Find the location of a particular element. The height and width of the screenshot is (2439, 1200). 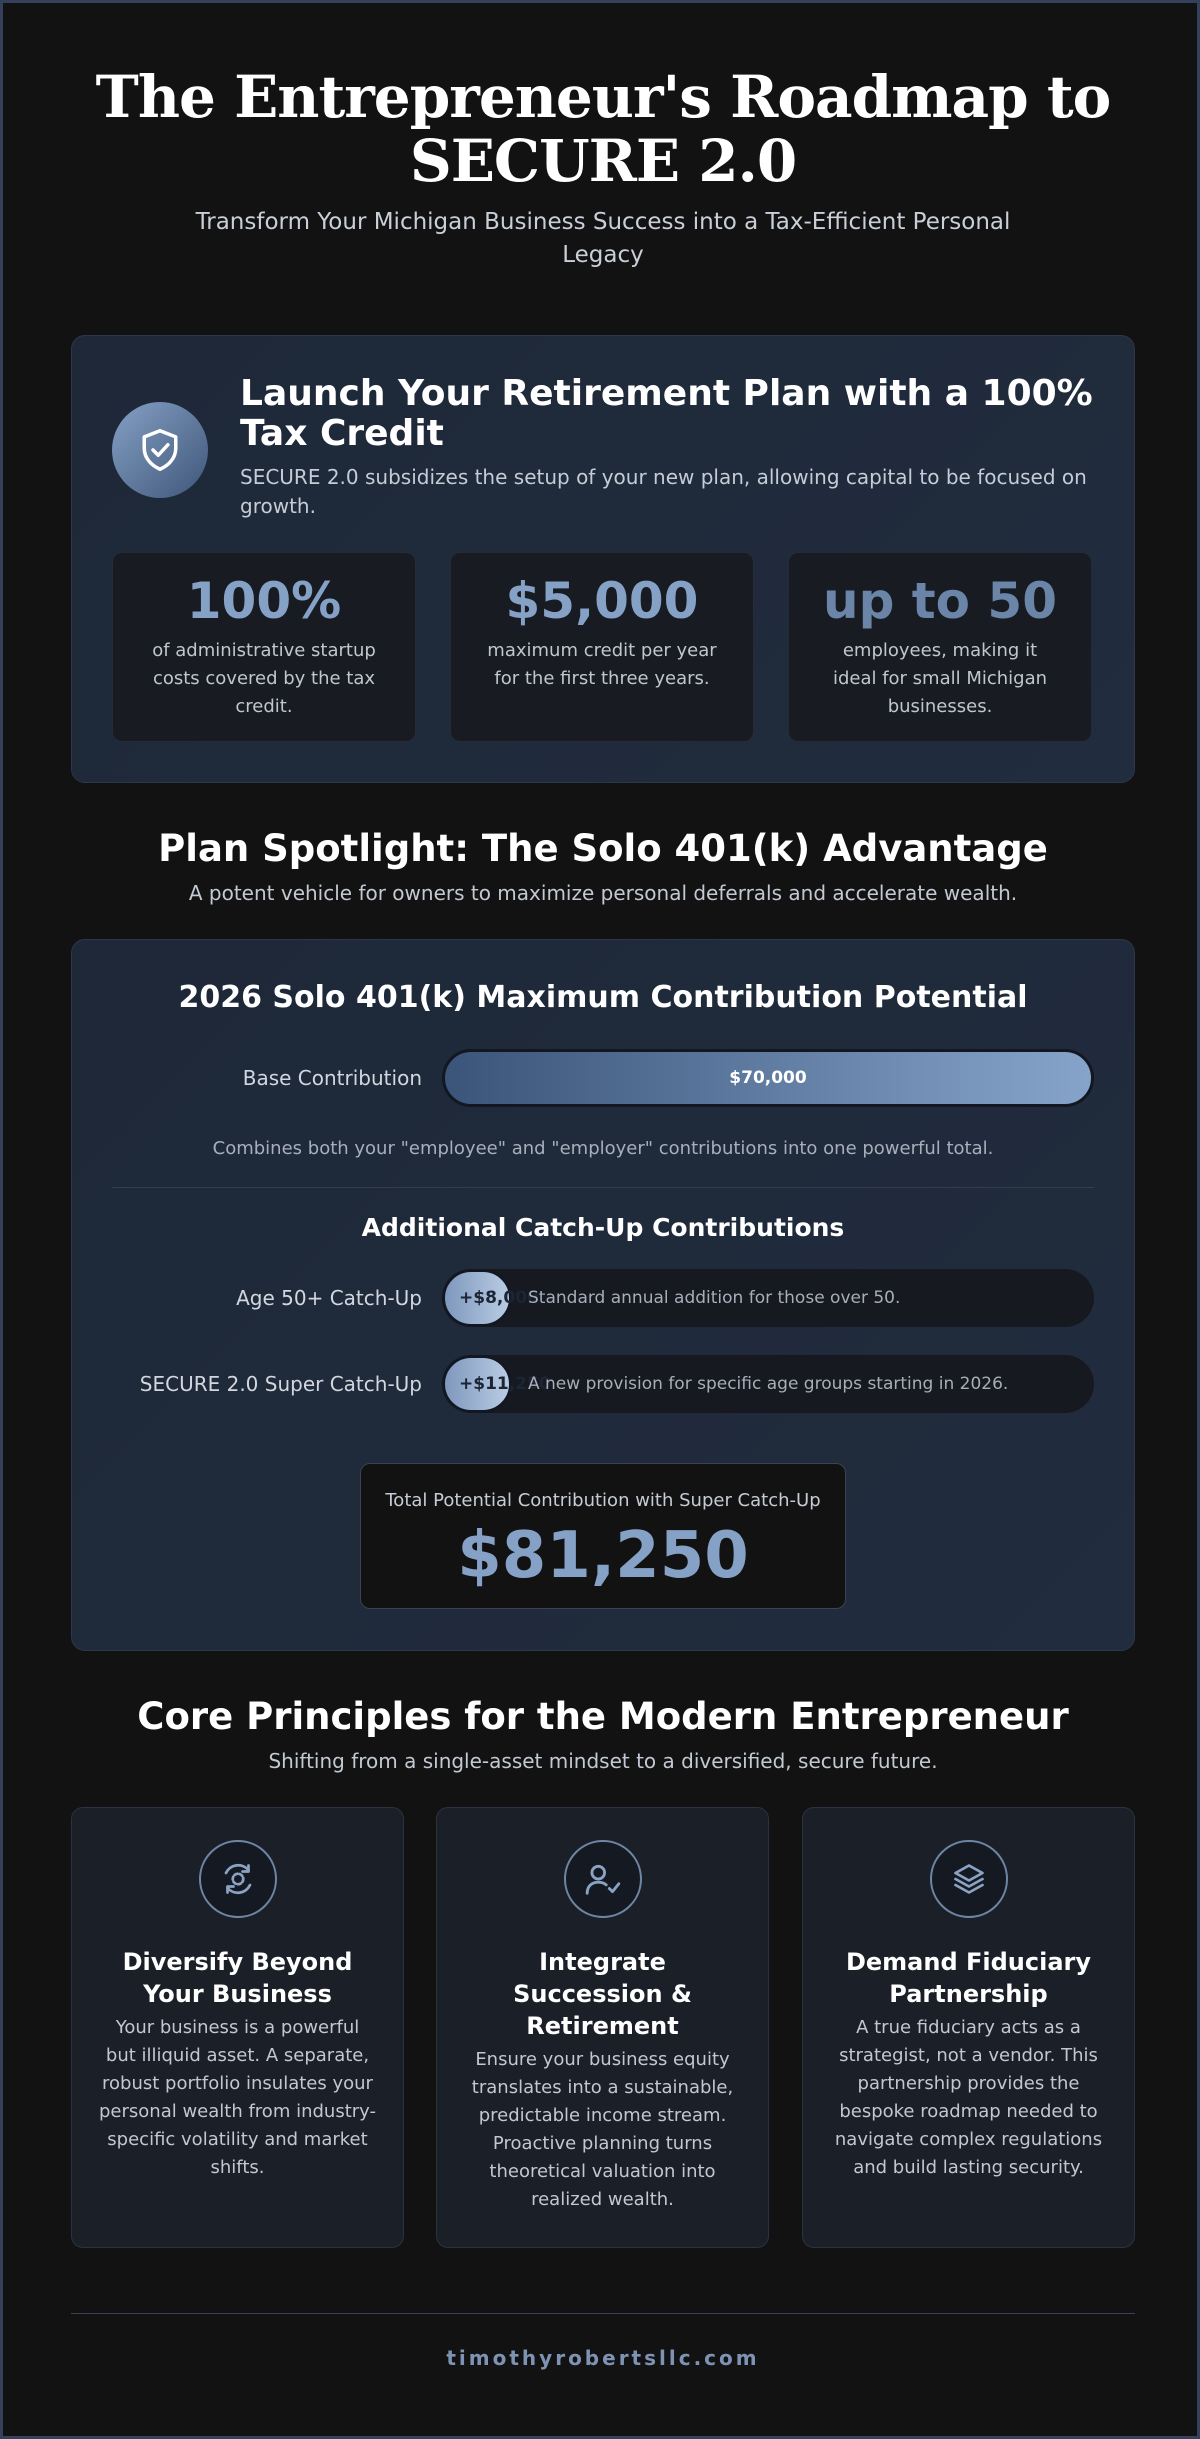

principle-title: Integrate Succession & Retirement is located at coordinates (602, 1994).